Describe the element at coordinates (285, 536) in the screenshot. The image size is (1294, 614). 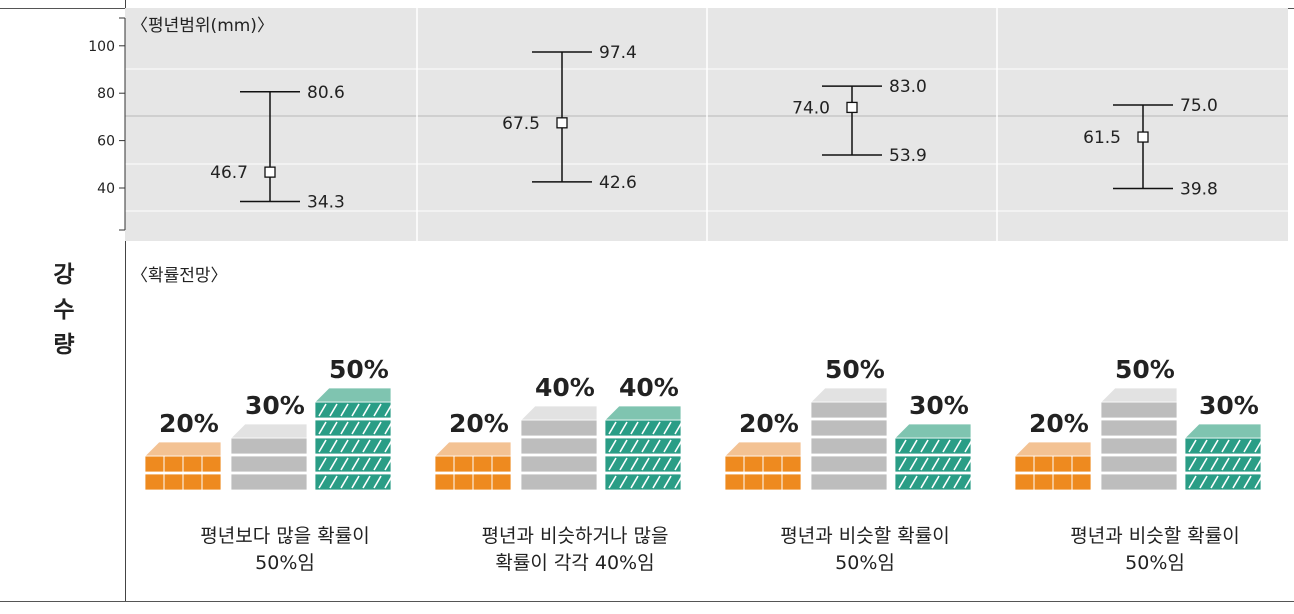
I see `caption-line: 평년보다 많을 확률이` at that location.